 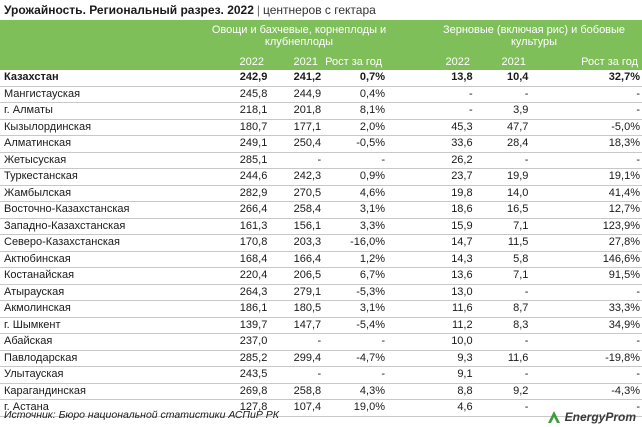 I want to click on veg-2021-value: 299,4, so click(x=294, y=358).